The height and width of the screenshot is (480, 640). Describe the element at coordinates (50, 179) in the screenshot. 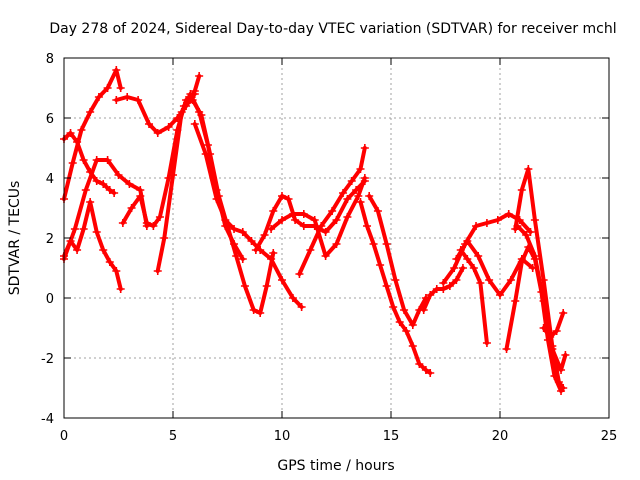

I see `y-tick-label: 4` at that location.